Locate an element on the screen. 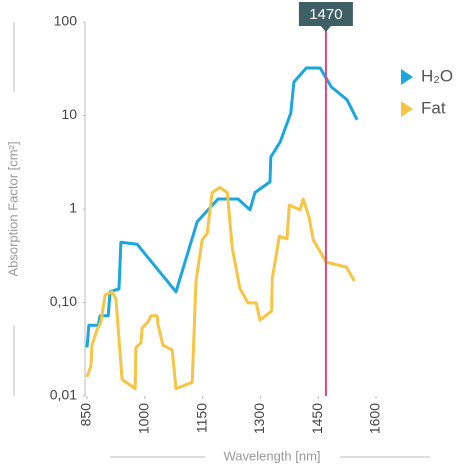 Image resolution: width=462 pixels, height=467 pixels. y-tick-label: 0,10 is located at coordinates (63, 301).